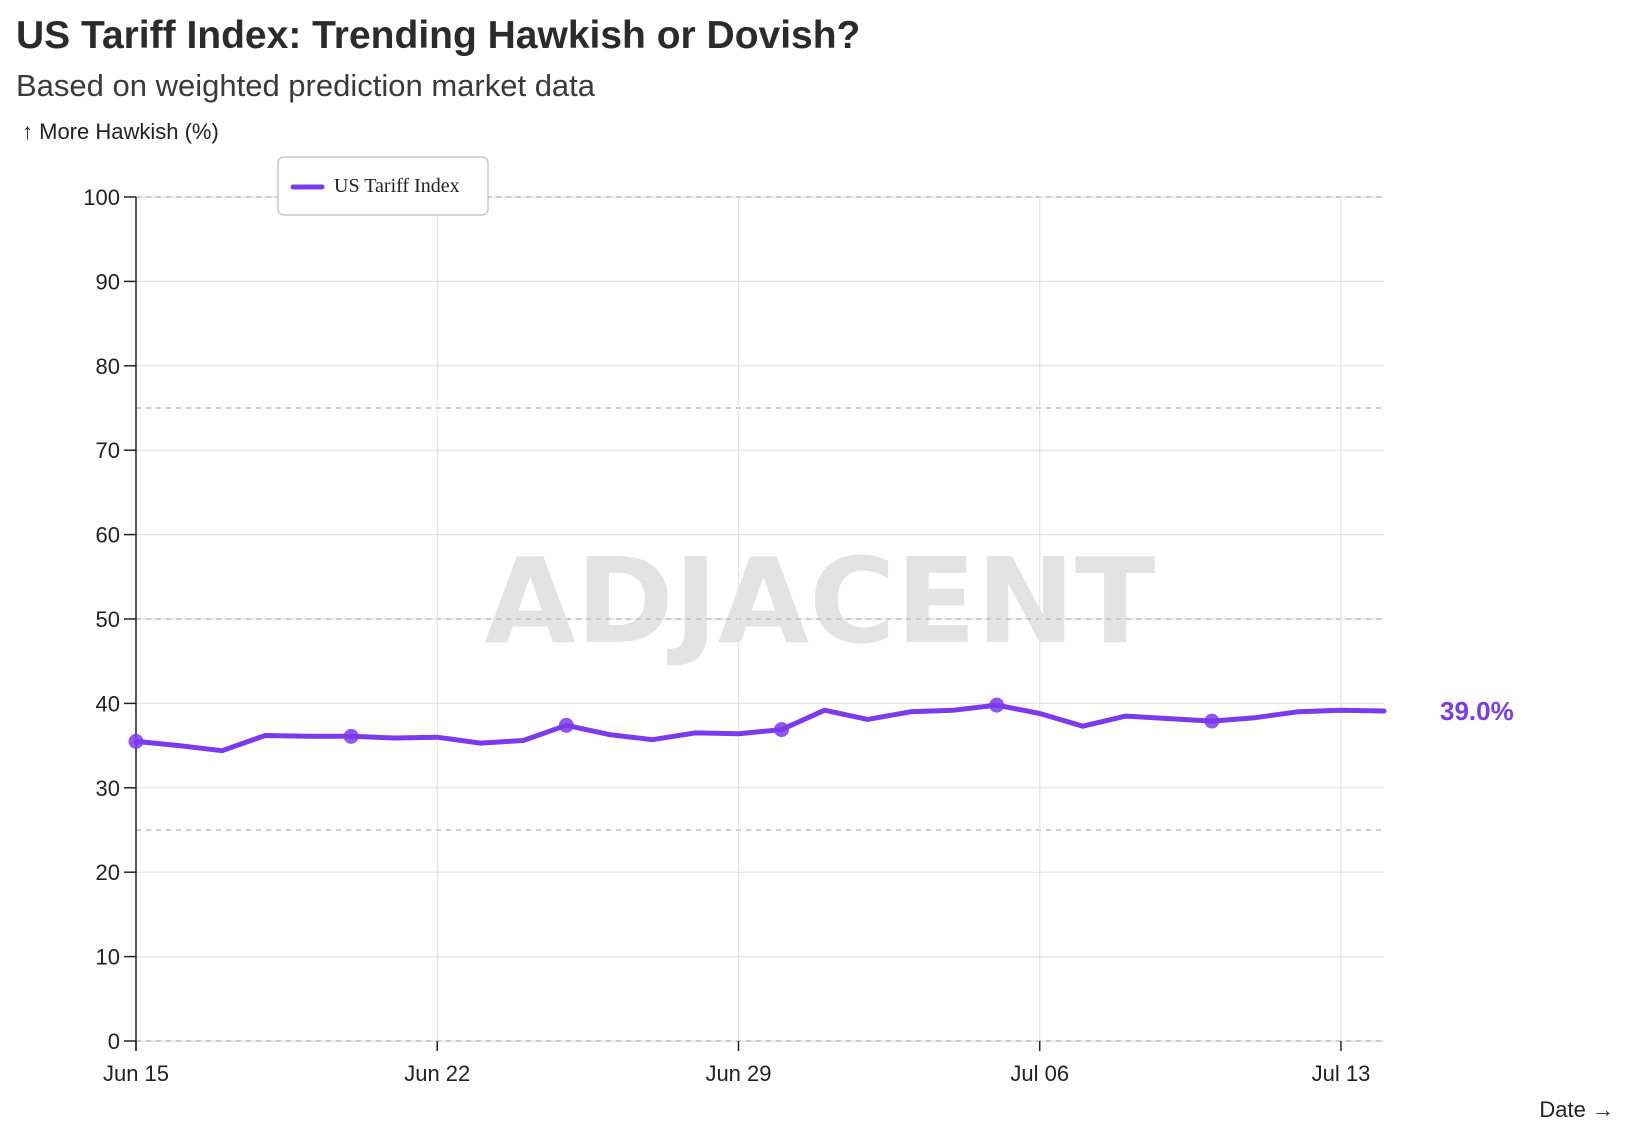  Describe the element at coordinates (1576, 1109) in the screenshot. I see `x-axis-label: Date →` at that location.